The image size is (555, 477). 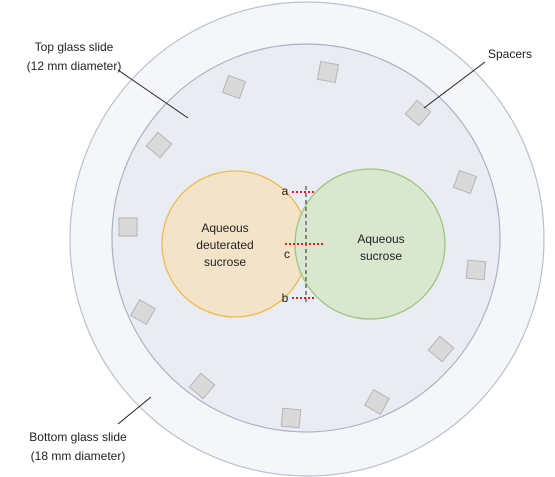 What do you see at coordinates (78, 437) in the screenshot?
I see `callout-label: Bottom glass slide` at bounding box center [78, 437].